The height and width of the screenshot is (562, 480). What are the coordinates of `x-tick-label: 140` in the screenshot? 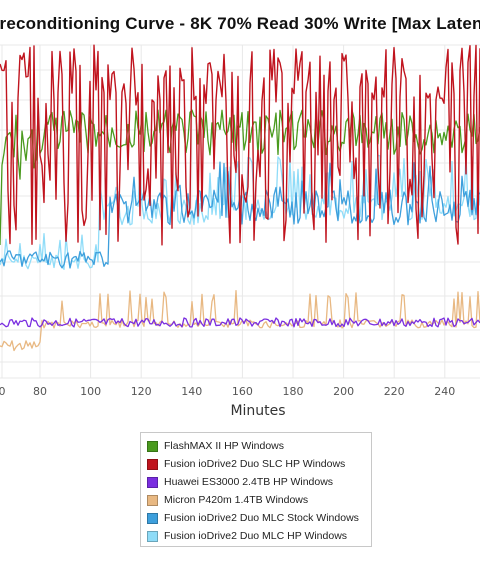 It's located at (191, 391).